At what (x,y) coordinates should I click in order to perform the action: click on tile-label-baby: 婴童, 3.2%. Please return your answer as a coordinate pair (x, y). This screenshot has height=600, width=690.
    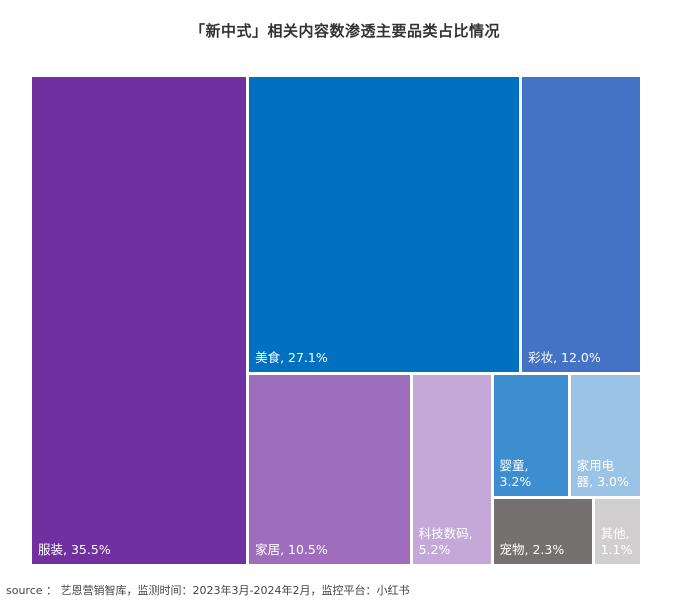
    Looking at the image, I should click on (515, 473).